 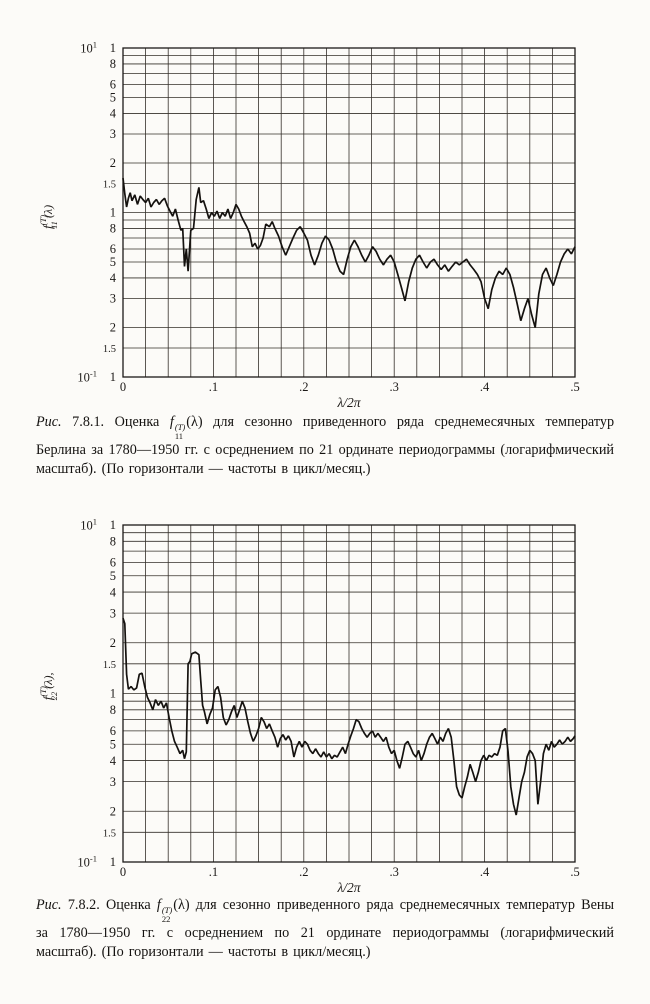 I want to click on formula-f22: f (T) 22 (λ), so click(x=173, y=910).